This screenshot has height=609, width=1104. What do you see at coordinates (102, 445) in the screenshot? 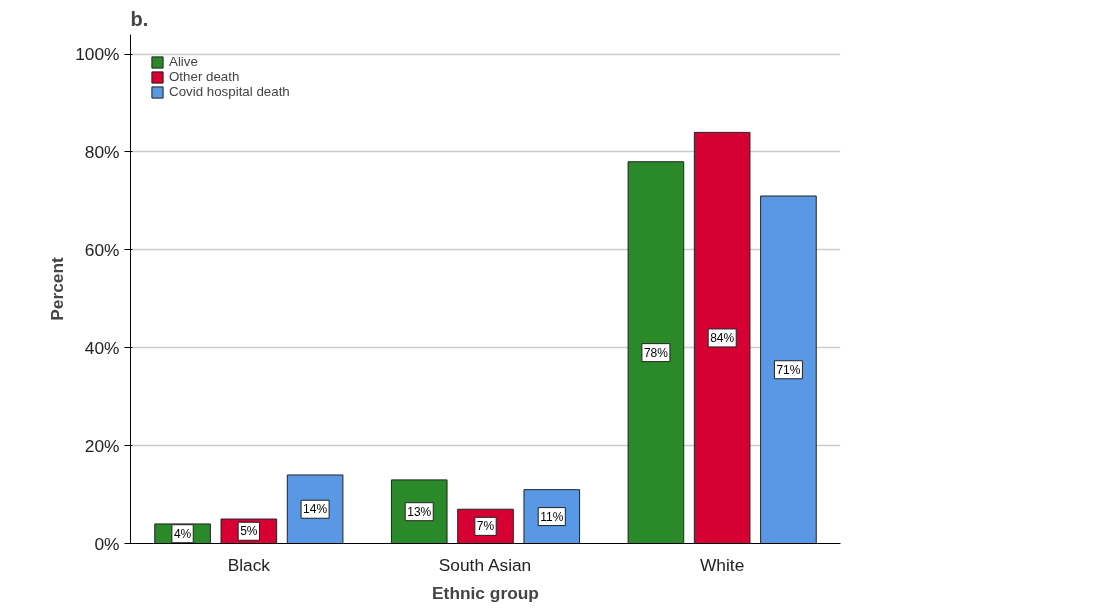
I see `y-tick-label: 20%` at bounding box center [102, 445].